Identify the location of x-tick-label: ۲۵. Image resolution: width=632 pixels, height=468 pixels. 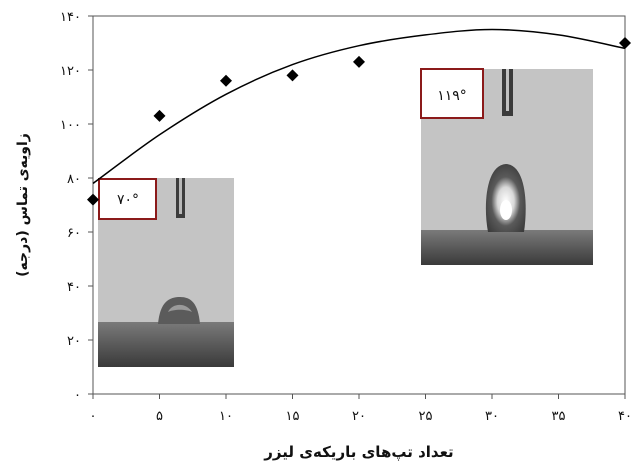
(426, 416).